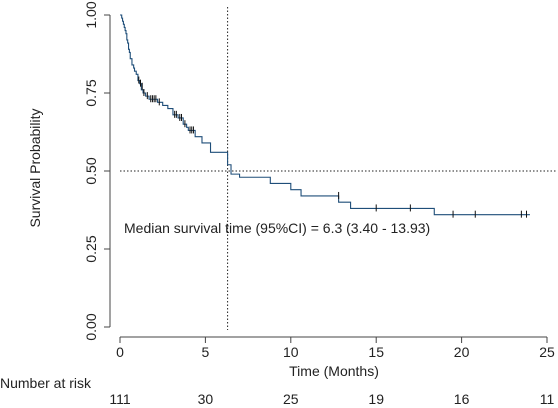  Describe the element at coordinates (291, 352) in the screenshot. I see `x-tick-label: 10` at that location.